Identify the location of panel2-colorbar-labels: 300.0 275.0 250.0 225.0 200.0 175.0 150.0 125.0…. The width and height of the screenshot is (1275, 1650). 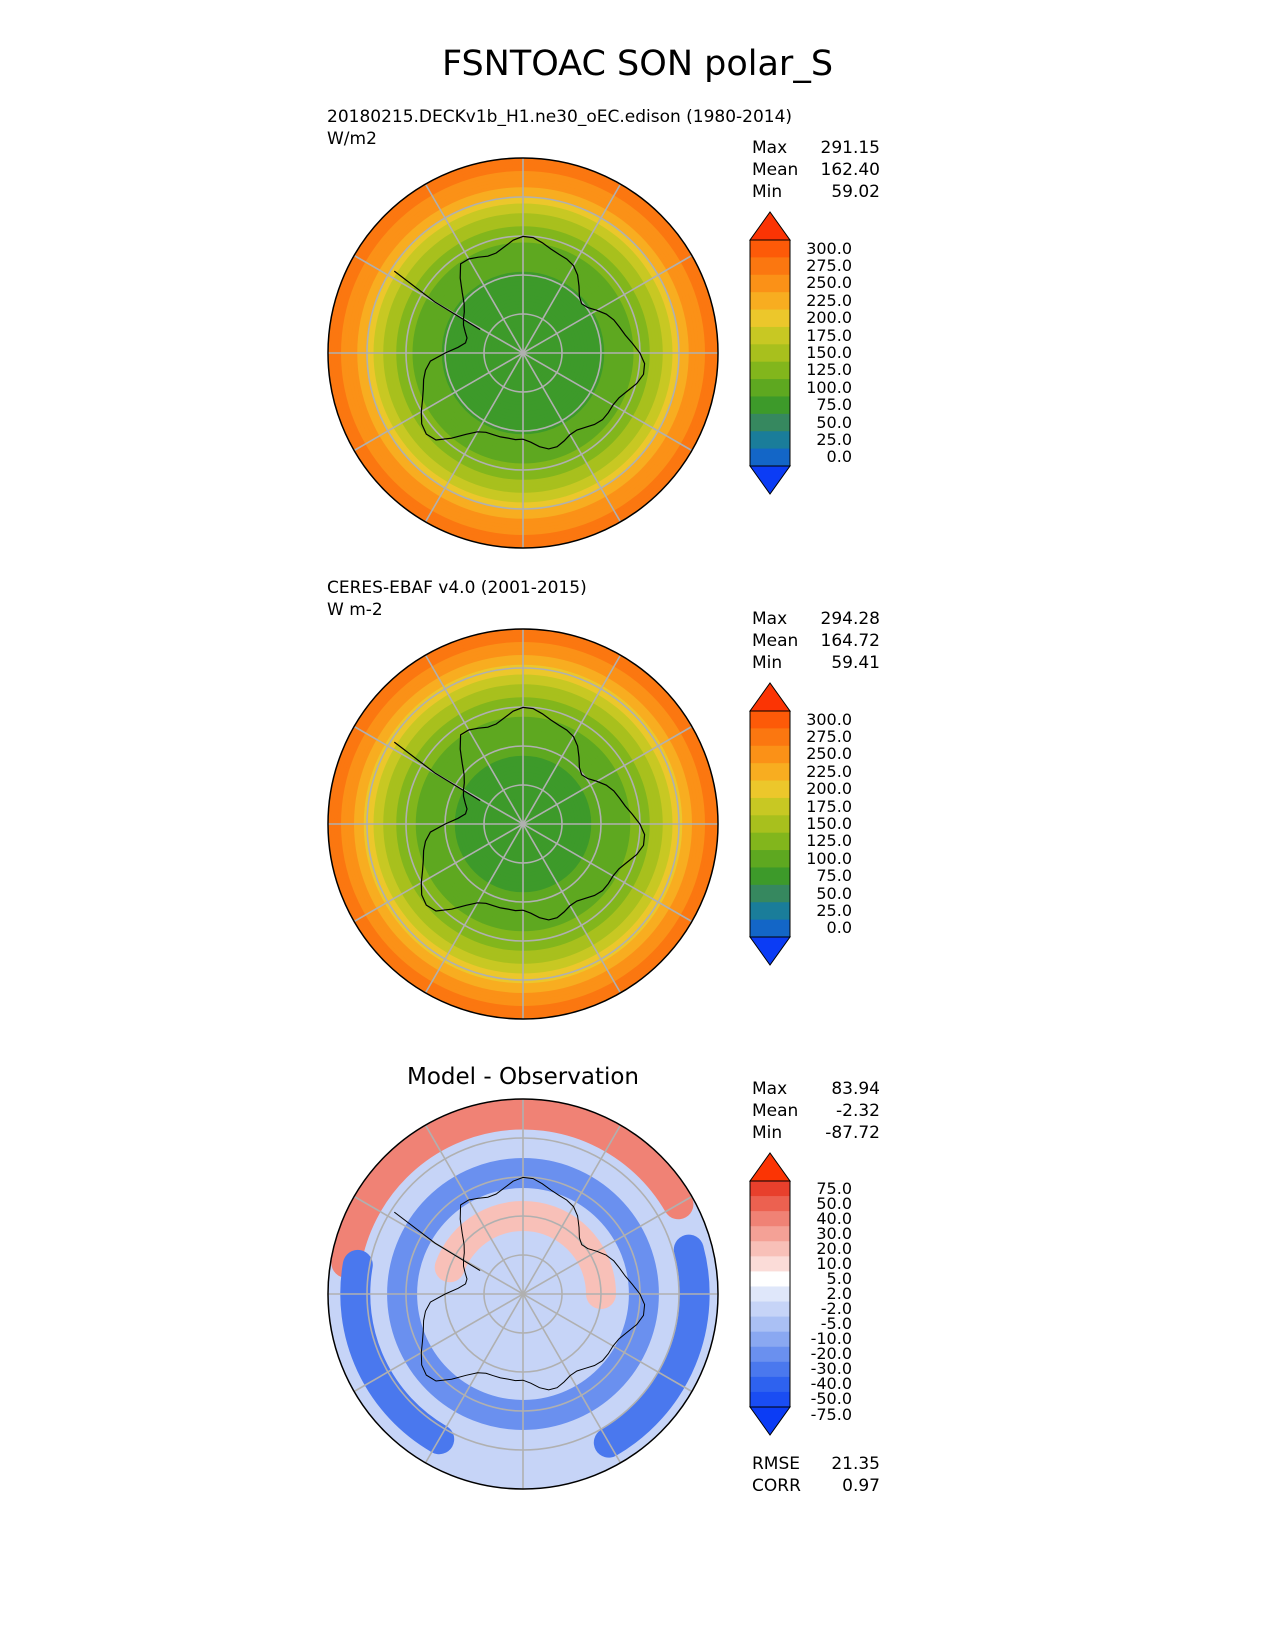
(822, 824).